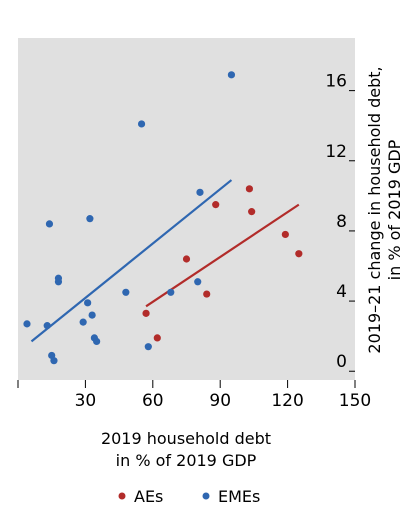  I want to click on legend-label-emes: EMEs, so click(239, 496).